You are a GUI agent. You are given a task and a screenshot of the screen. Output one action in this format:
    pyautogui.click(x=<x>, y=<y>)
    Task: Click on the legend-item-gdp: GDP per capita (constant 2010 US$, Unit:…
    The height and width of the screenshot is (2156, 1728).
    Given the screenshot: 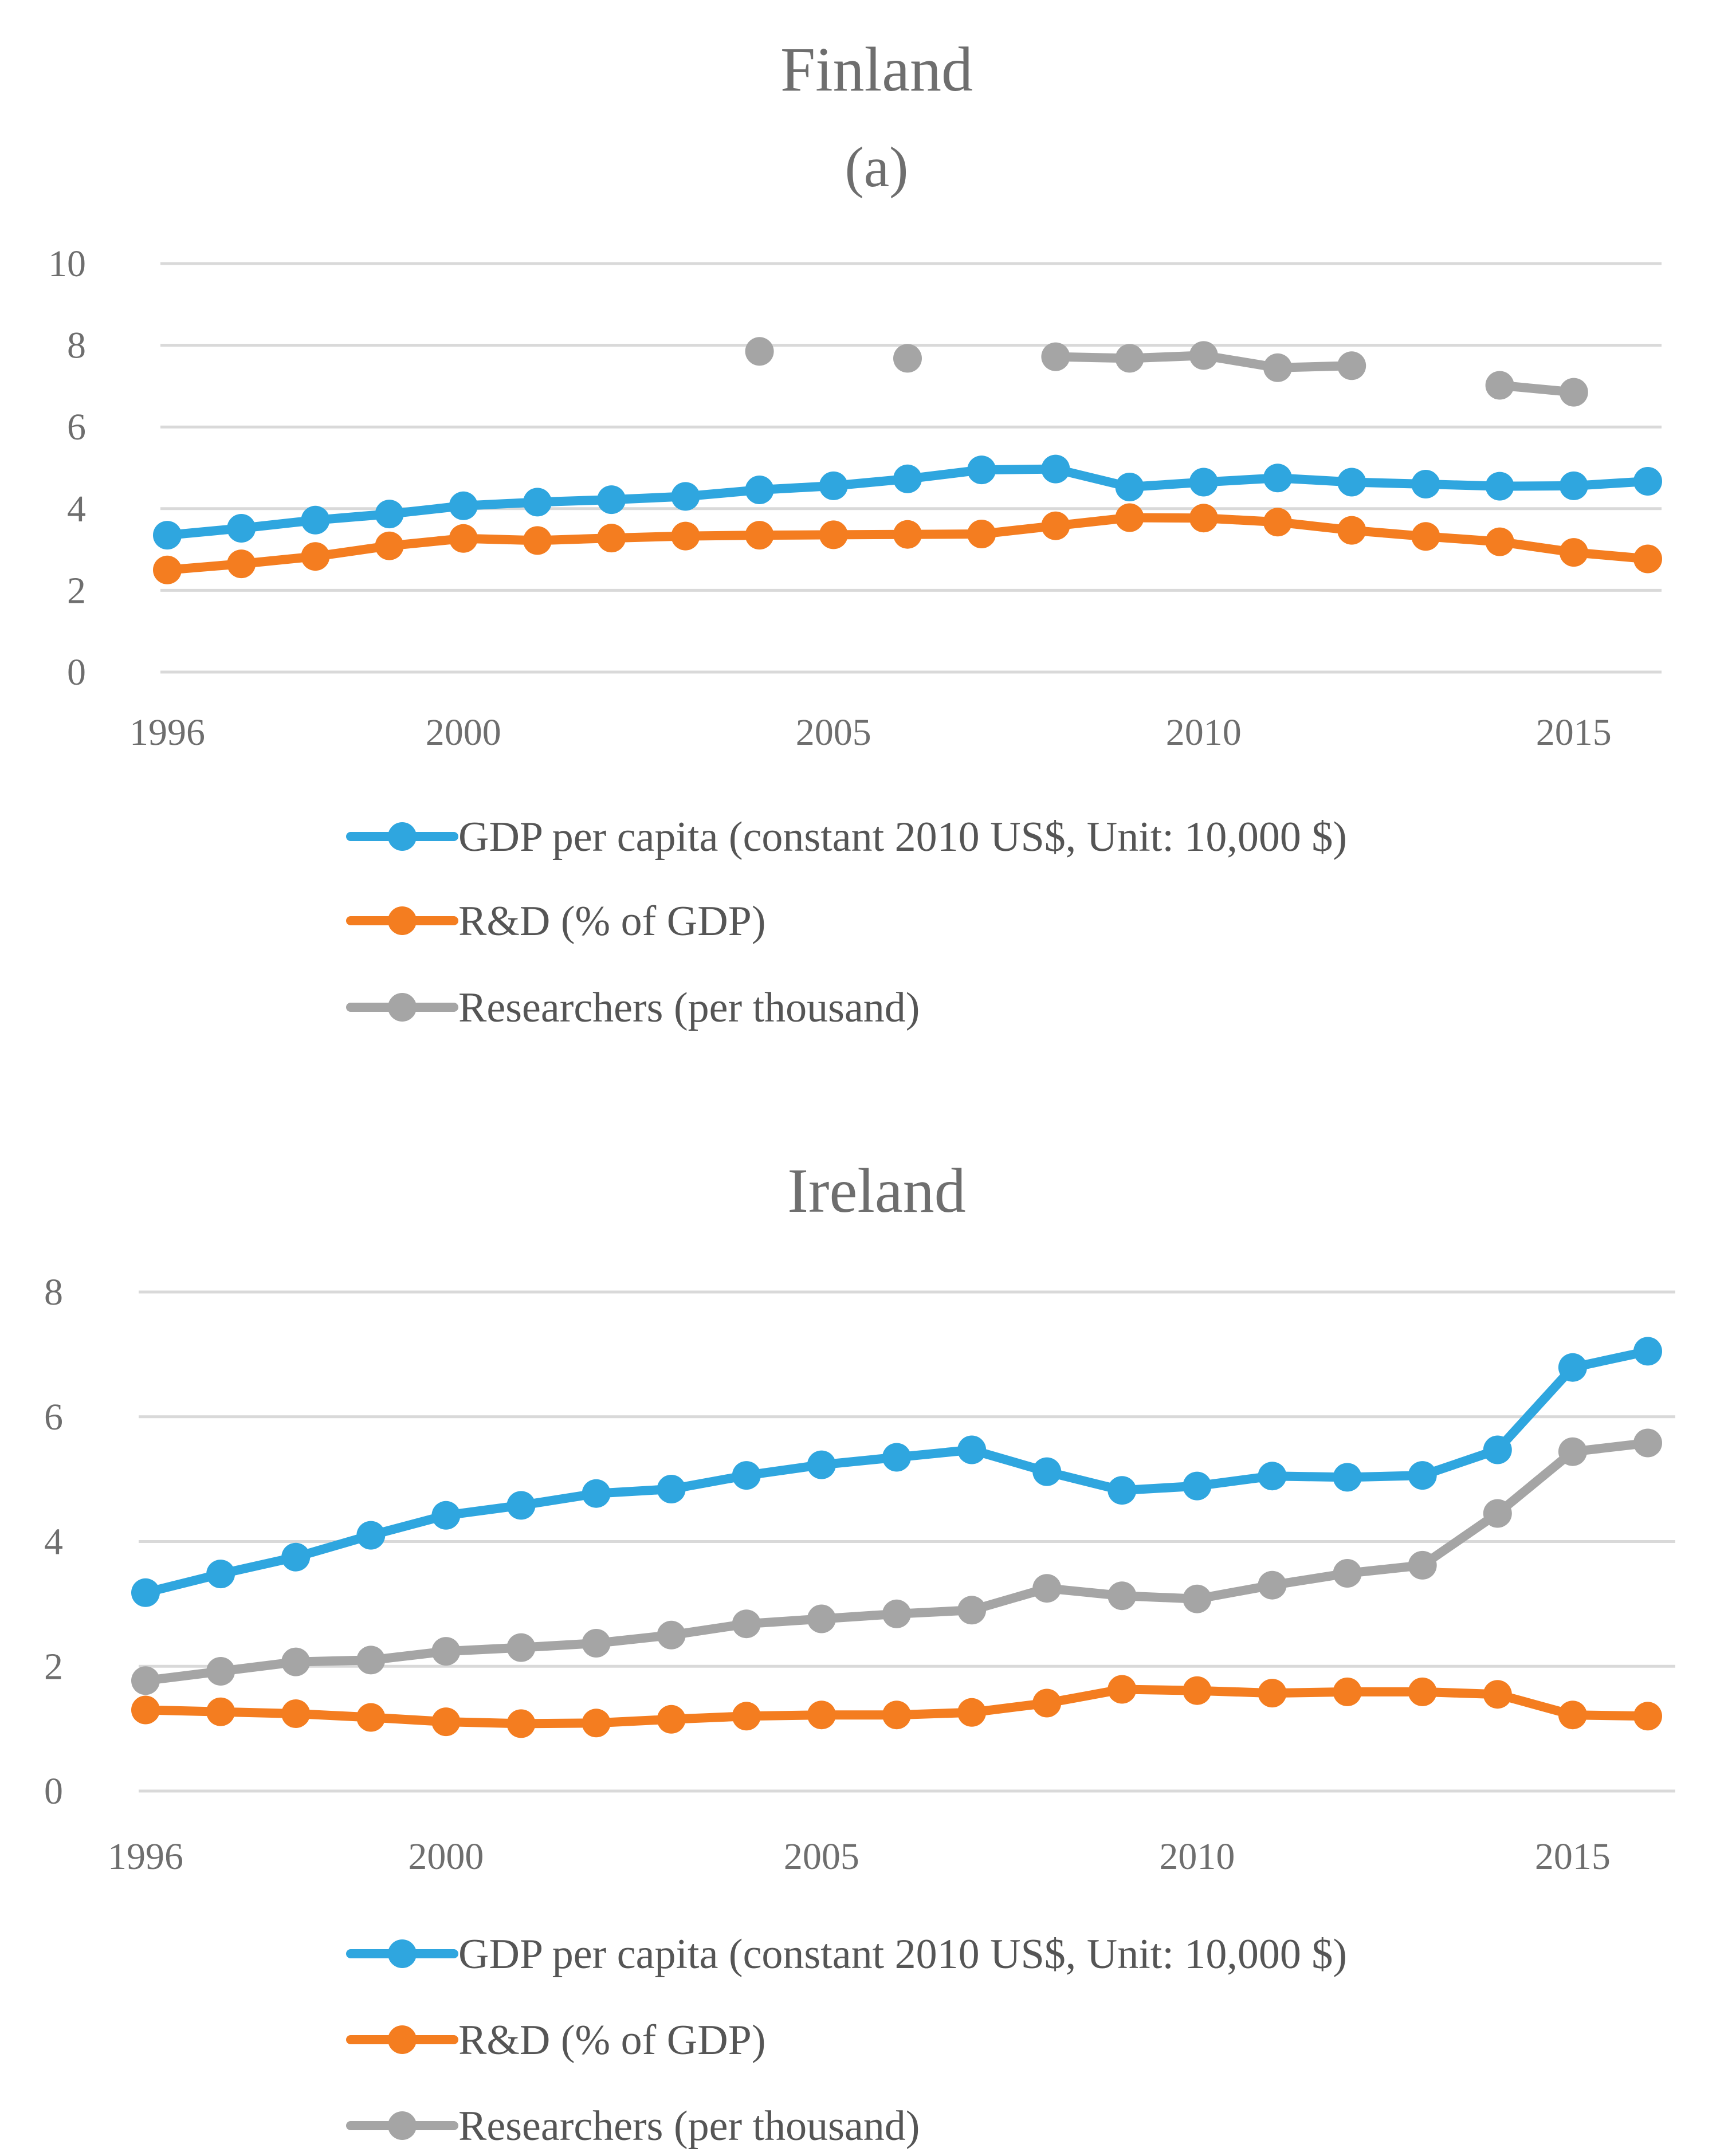 What is the action you would take?
    pyautogui.click(x=847, y=837)
    